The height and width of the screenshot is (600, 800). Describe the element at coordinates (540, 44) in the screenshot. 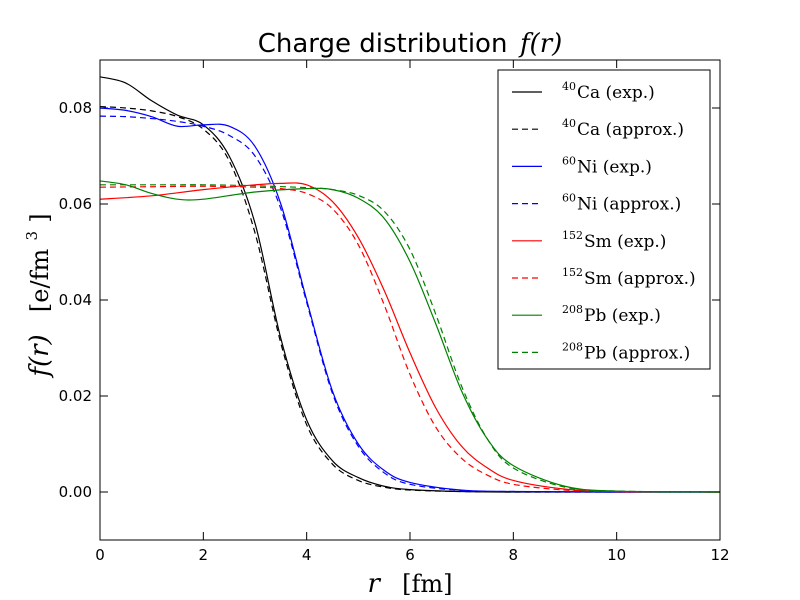

I see `chart-title-math: f(r)` at that location.